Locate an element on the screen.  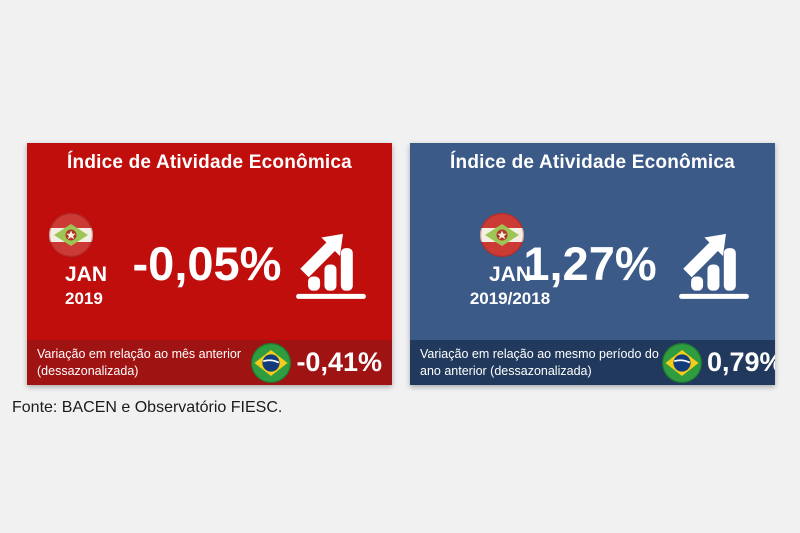
footer-value: -0,41% is located at coordinates (339, 362).